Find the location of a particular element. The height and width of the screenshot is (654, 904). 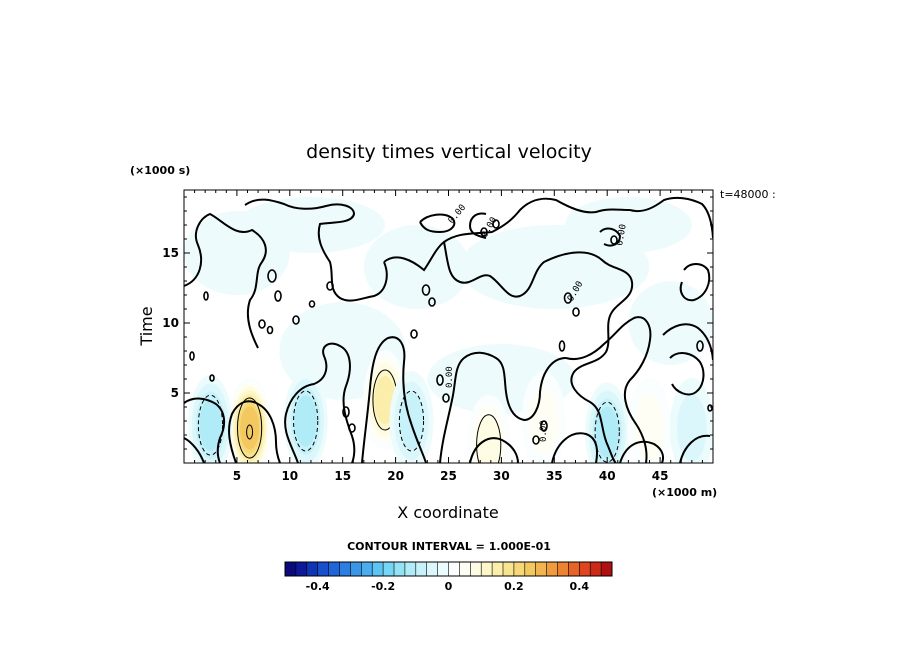

y-tick-label: 5 is located at coordinates (175, 393).